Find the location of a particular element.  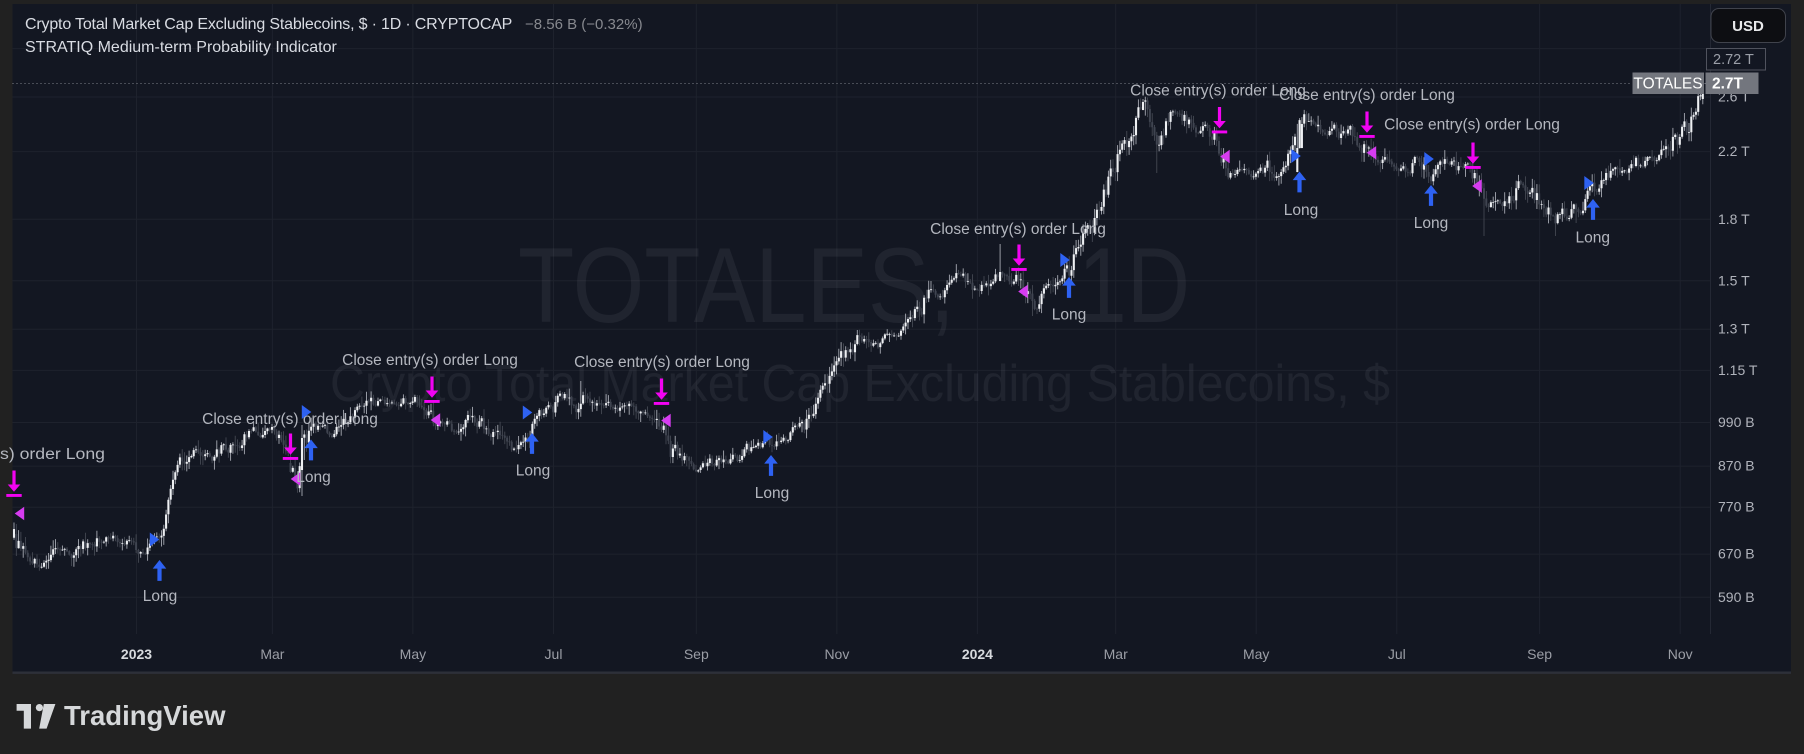

svg-text: 2.2 T is located at coordinates (1734, 151).